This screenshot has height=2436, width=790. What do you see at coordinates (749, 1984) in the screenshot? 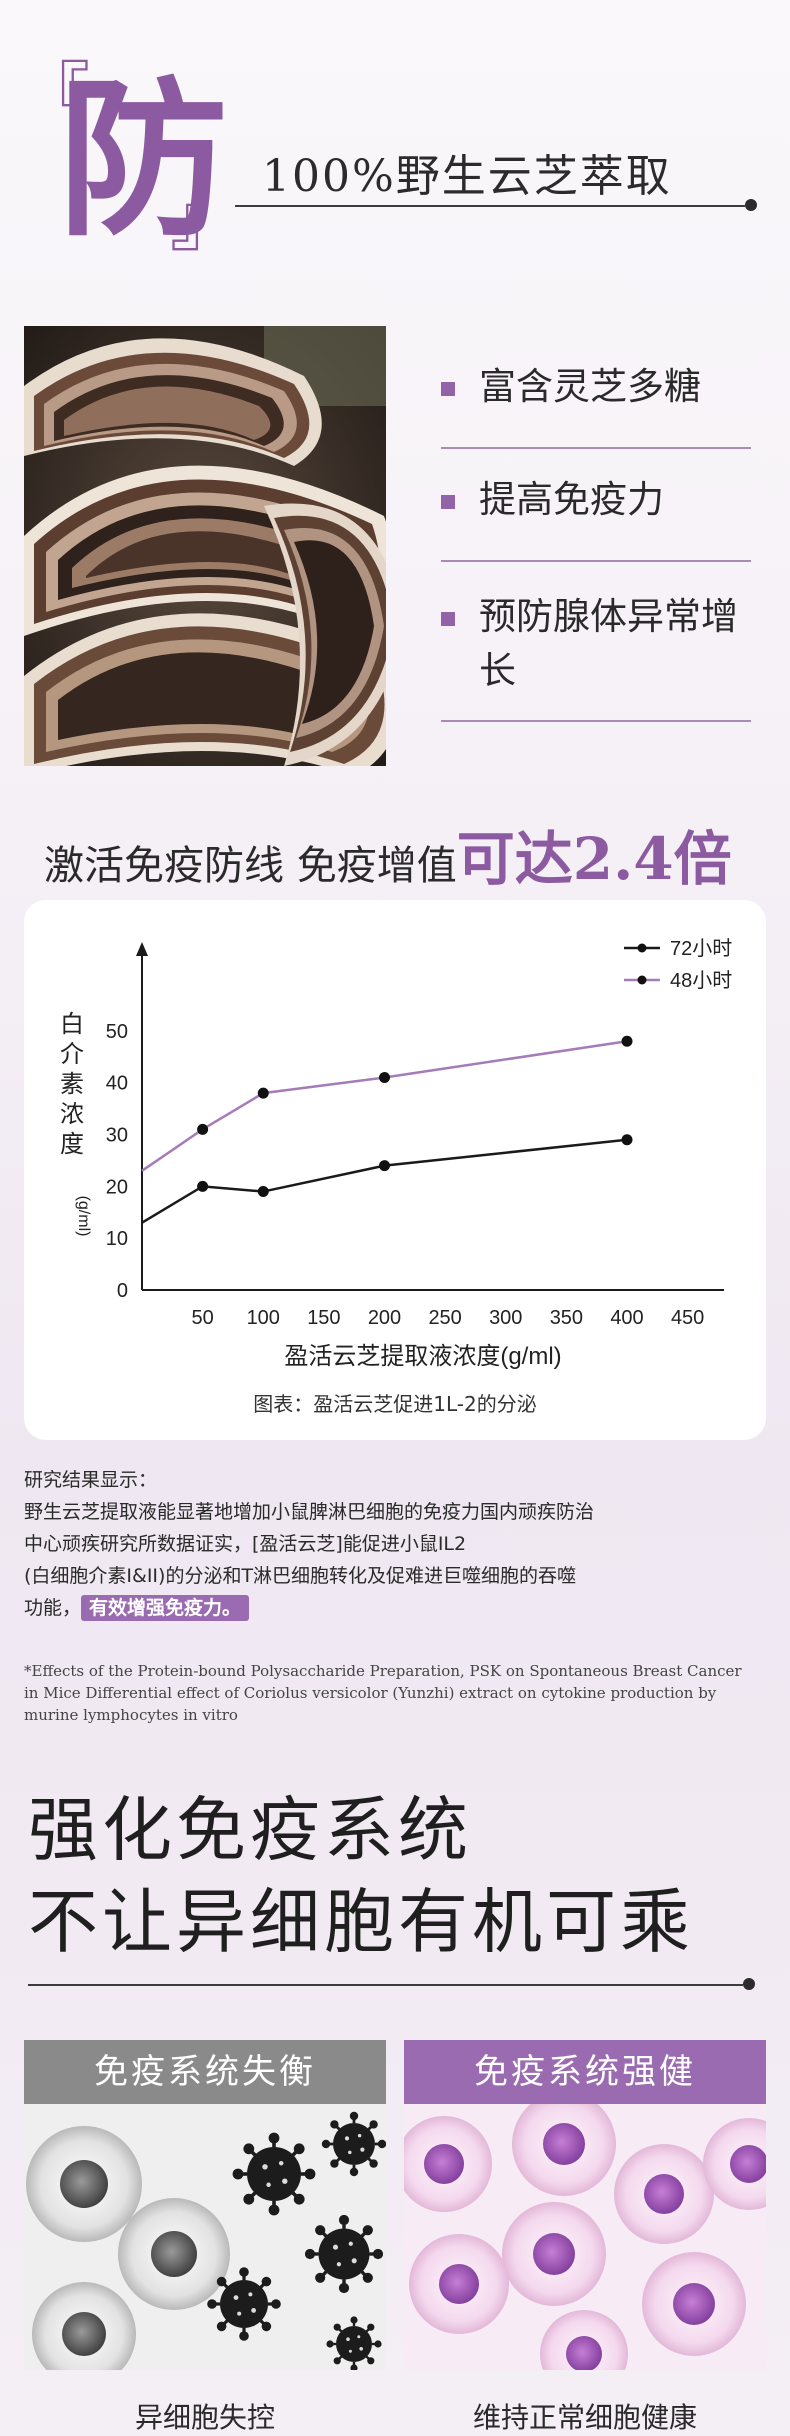
I see `section-divider-dot` at bounding box center [749, 1984].